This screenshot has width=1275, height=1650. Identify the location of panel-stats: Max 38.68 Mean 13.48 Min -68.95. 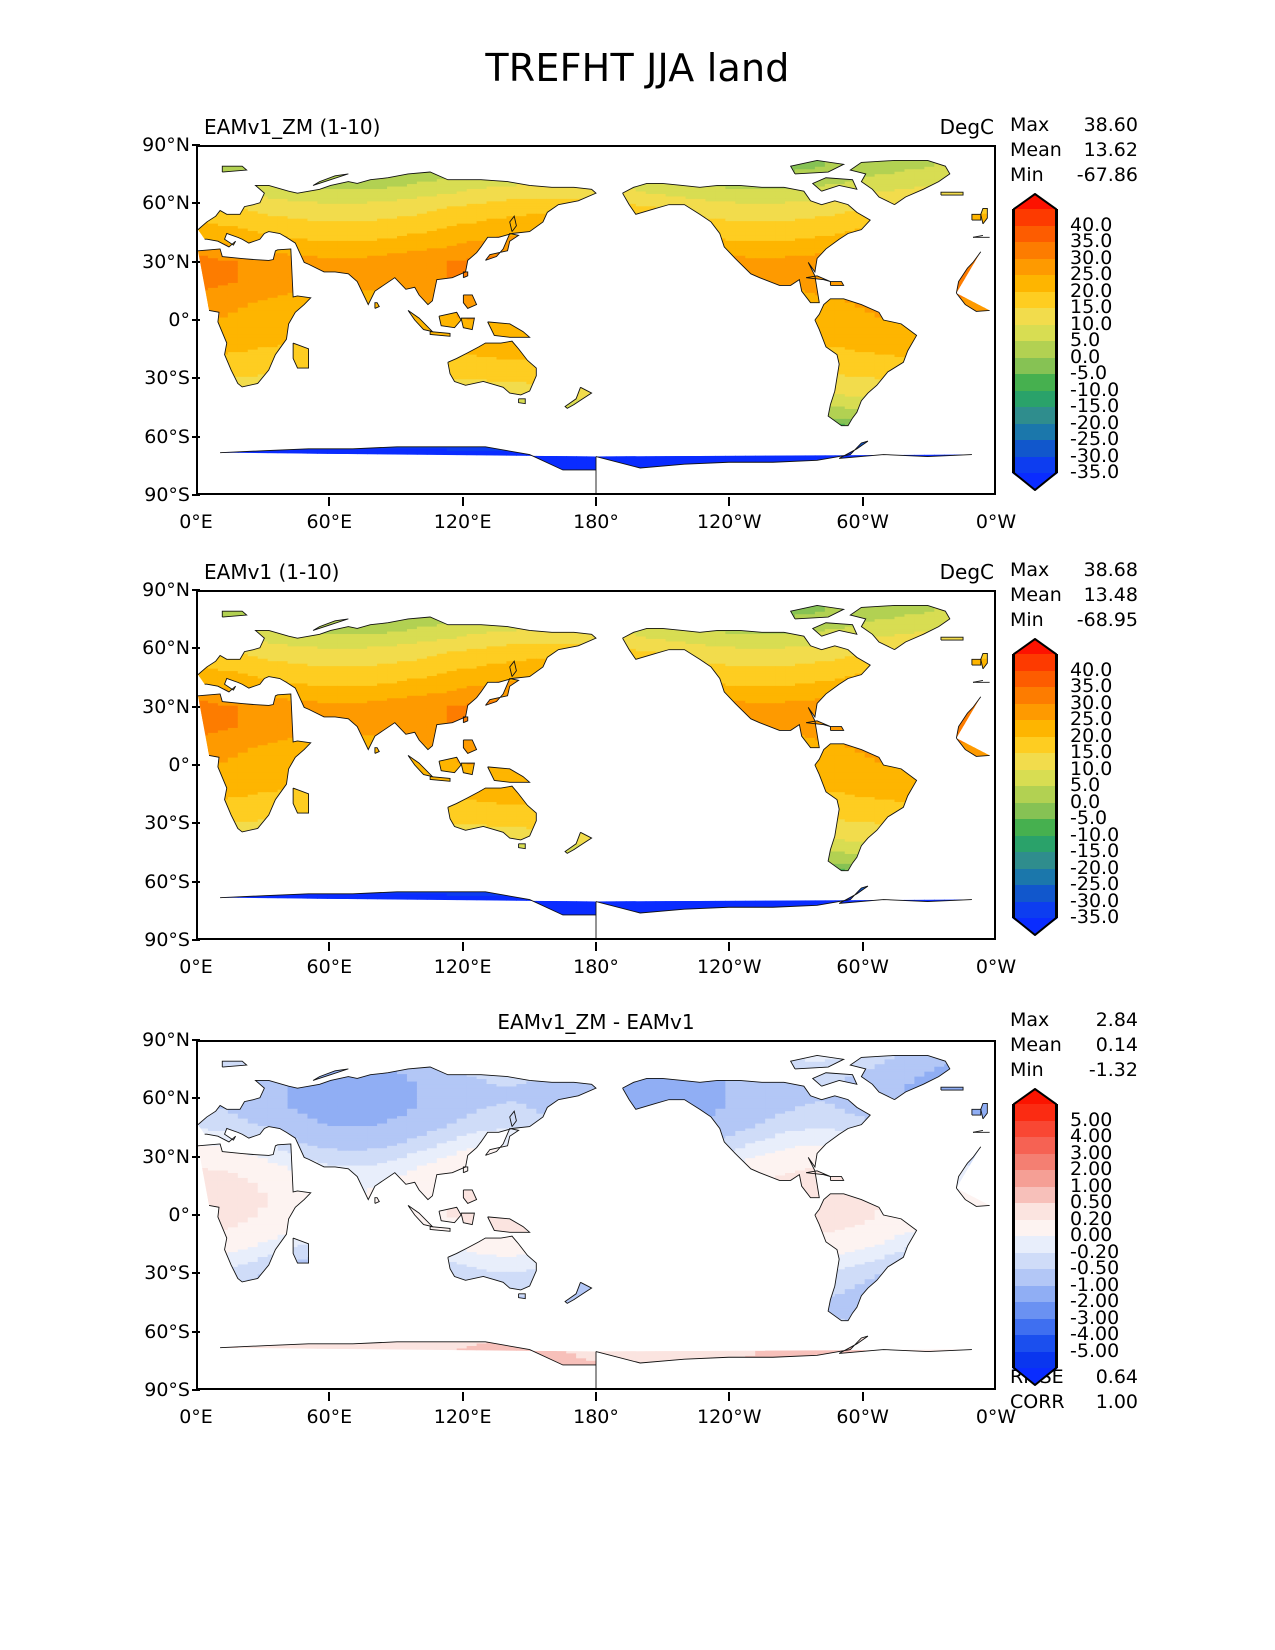
(1074, 595).